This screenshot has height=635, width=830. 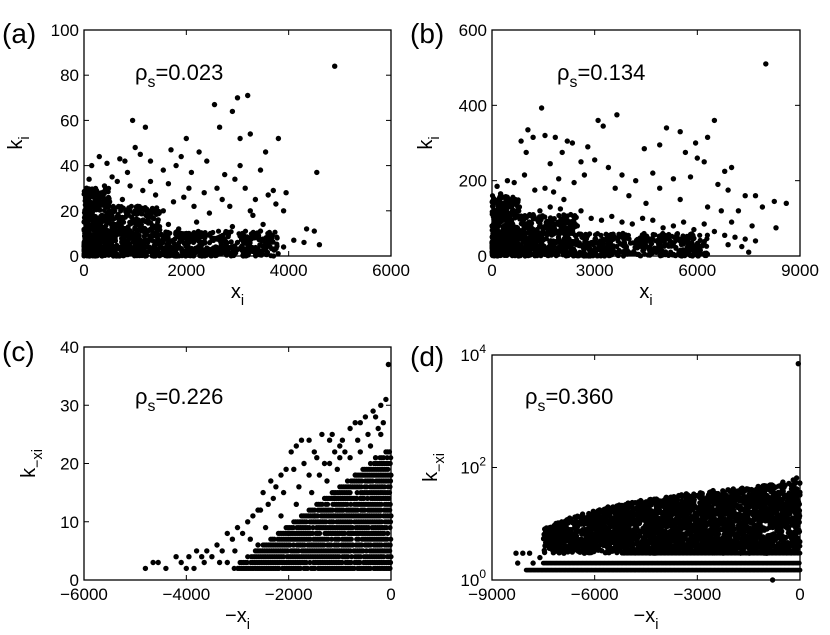 I want to click on y-tick-label: 100, so click(x=65, y=30).